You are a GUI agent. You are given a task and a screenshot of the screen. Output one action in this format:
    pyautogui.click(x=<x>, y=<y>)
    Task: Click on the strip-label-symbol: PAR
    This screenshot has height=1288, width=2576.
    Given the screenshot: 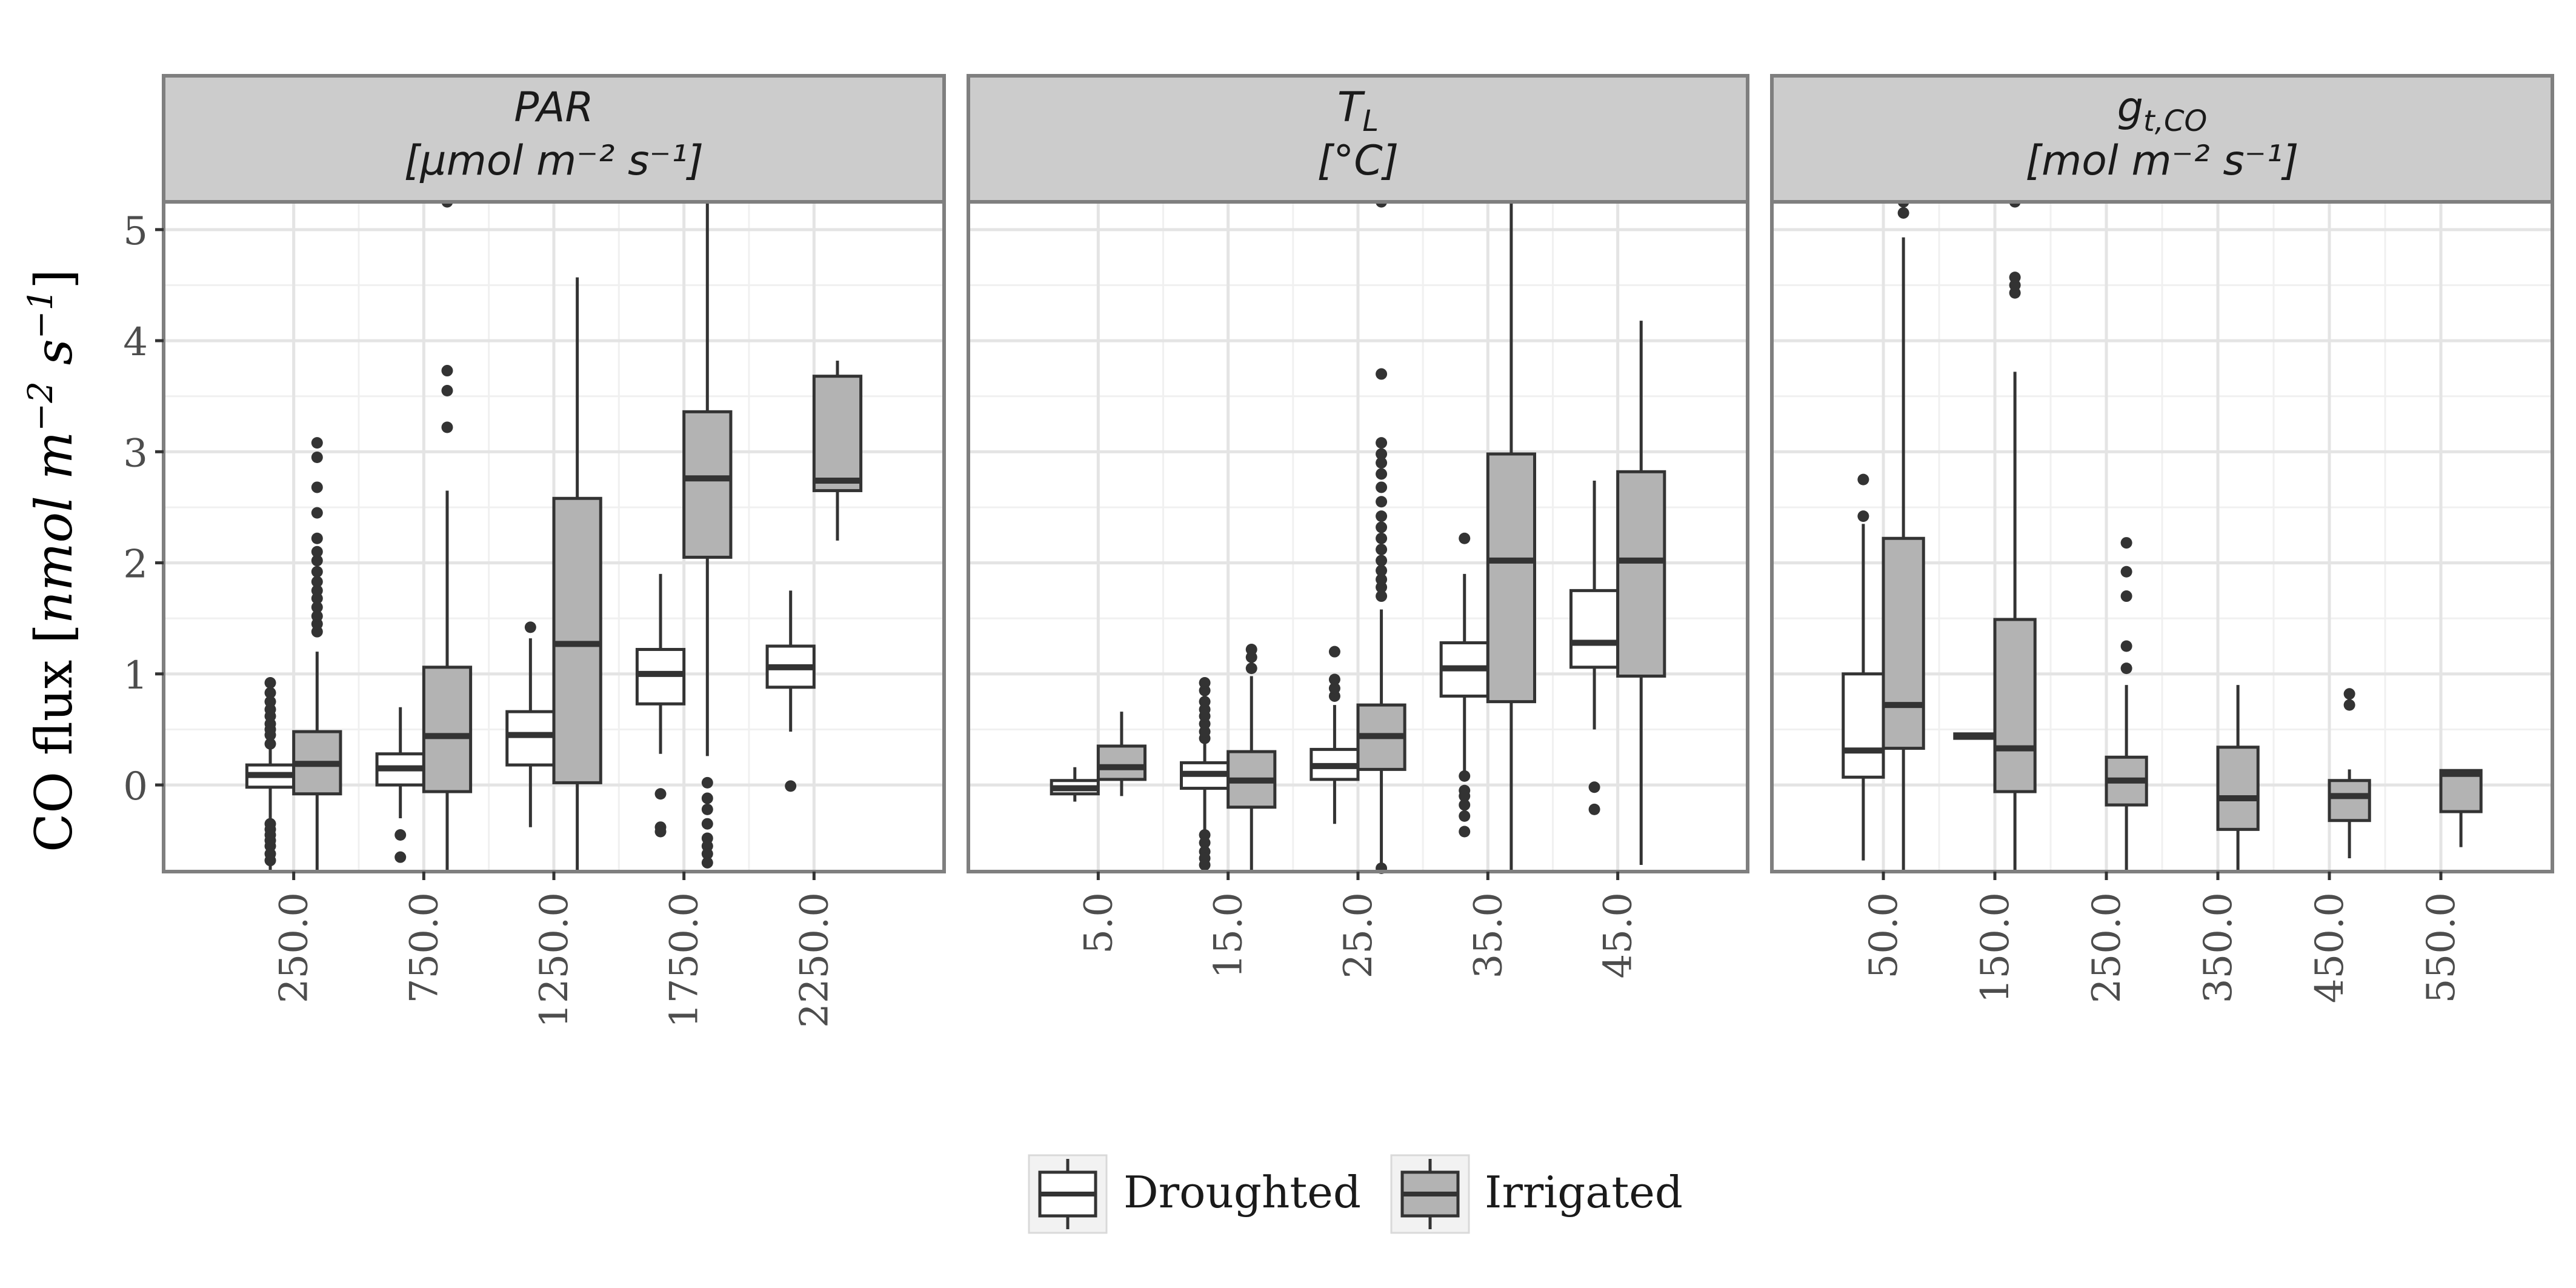 What is the action you would take?
    pyautogui.click(x=553, y=108)
    